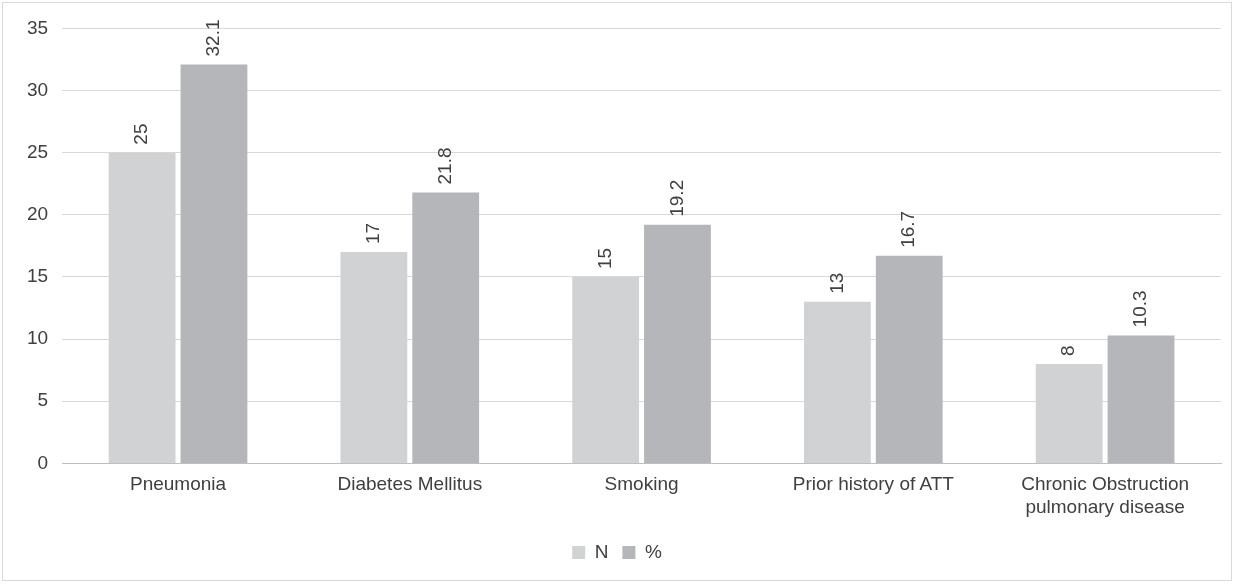 Image resolution: width=1236 pixels, height=585 pixels. I want to click on data-label: 16.7, so click(908, 229).